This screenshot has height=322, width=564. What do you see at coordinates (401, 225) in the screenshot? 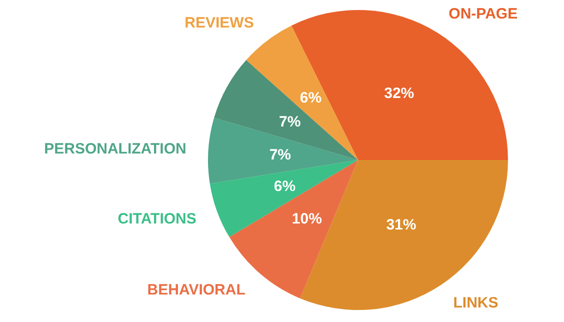
I see `data-label: 31%` at bounding box center [401, 225].